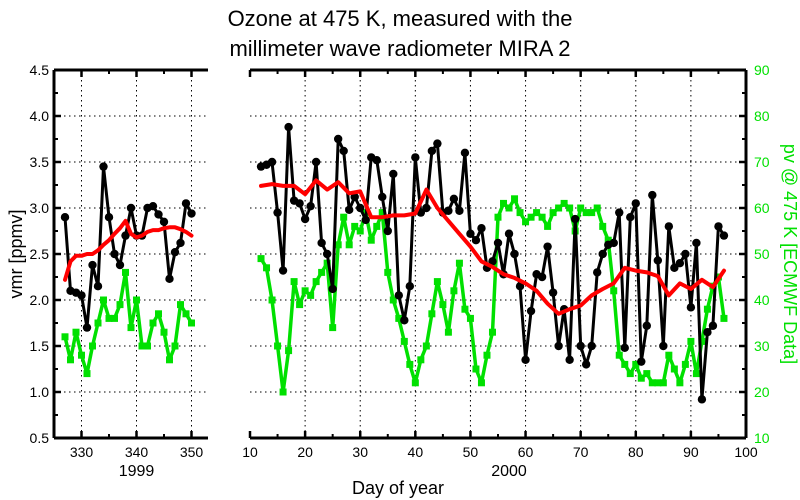 This screenshot has height=500, width=800. I want to click on x-tick-label: 350, so click(192, 452).